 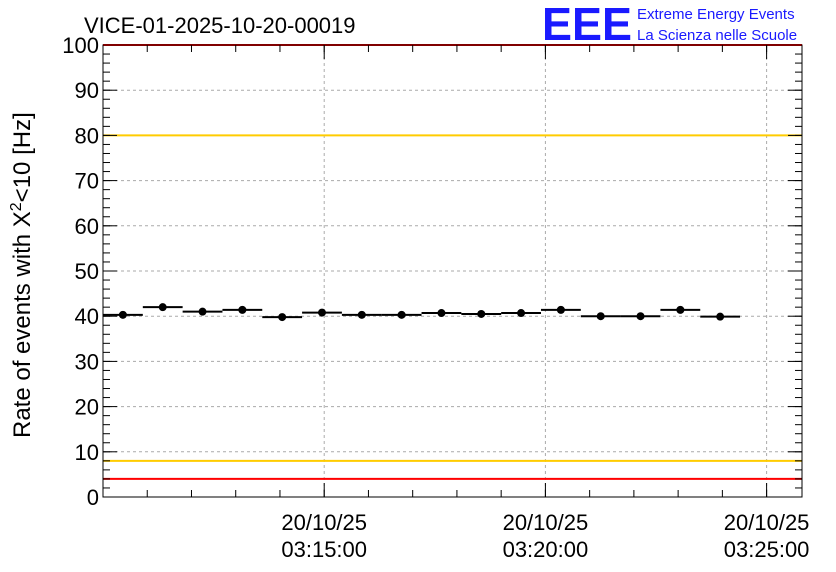 I want to click on y-tick-label: 20, so click(x=87, y=407).